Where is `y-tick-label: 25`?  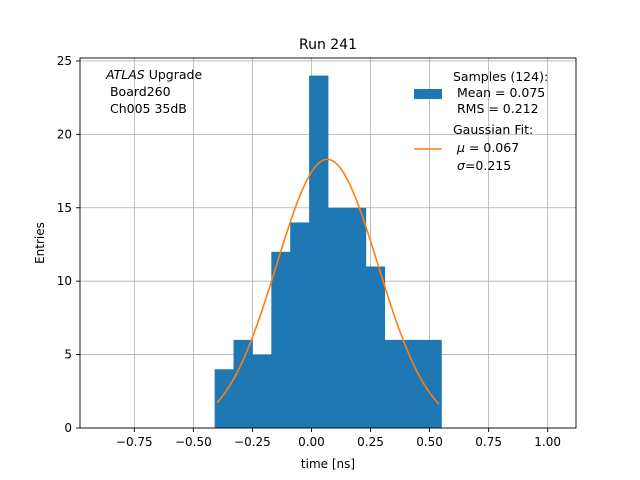 y-tick-label: 25 is located at coordinates (64, 61).